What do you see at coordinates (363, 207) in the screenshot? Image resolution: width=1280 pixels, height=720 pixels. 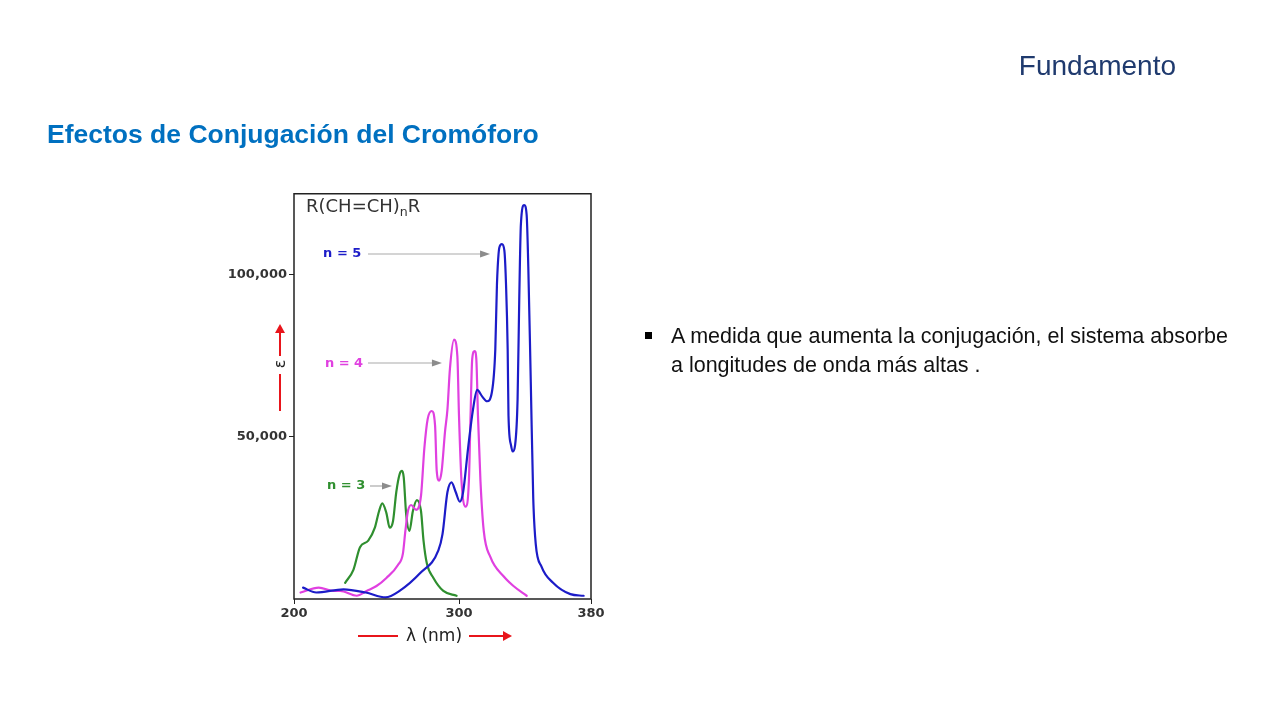 I see `annotation: R(CH=CH)$_{n}$R` at bounding box center [363, 207].